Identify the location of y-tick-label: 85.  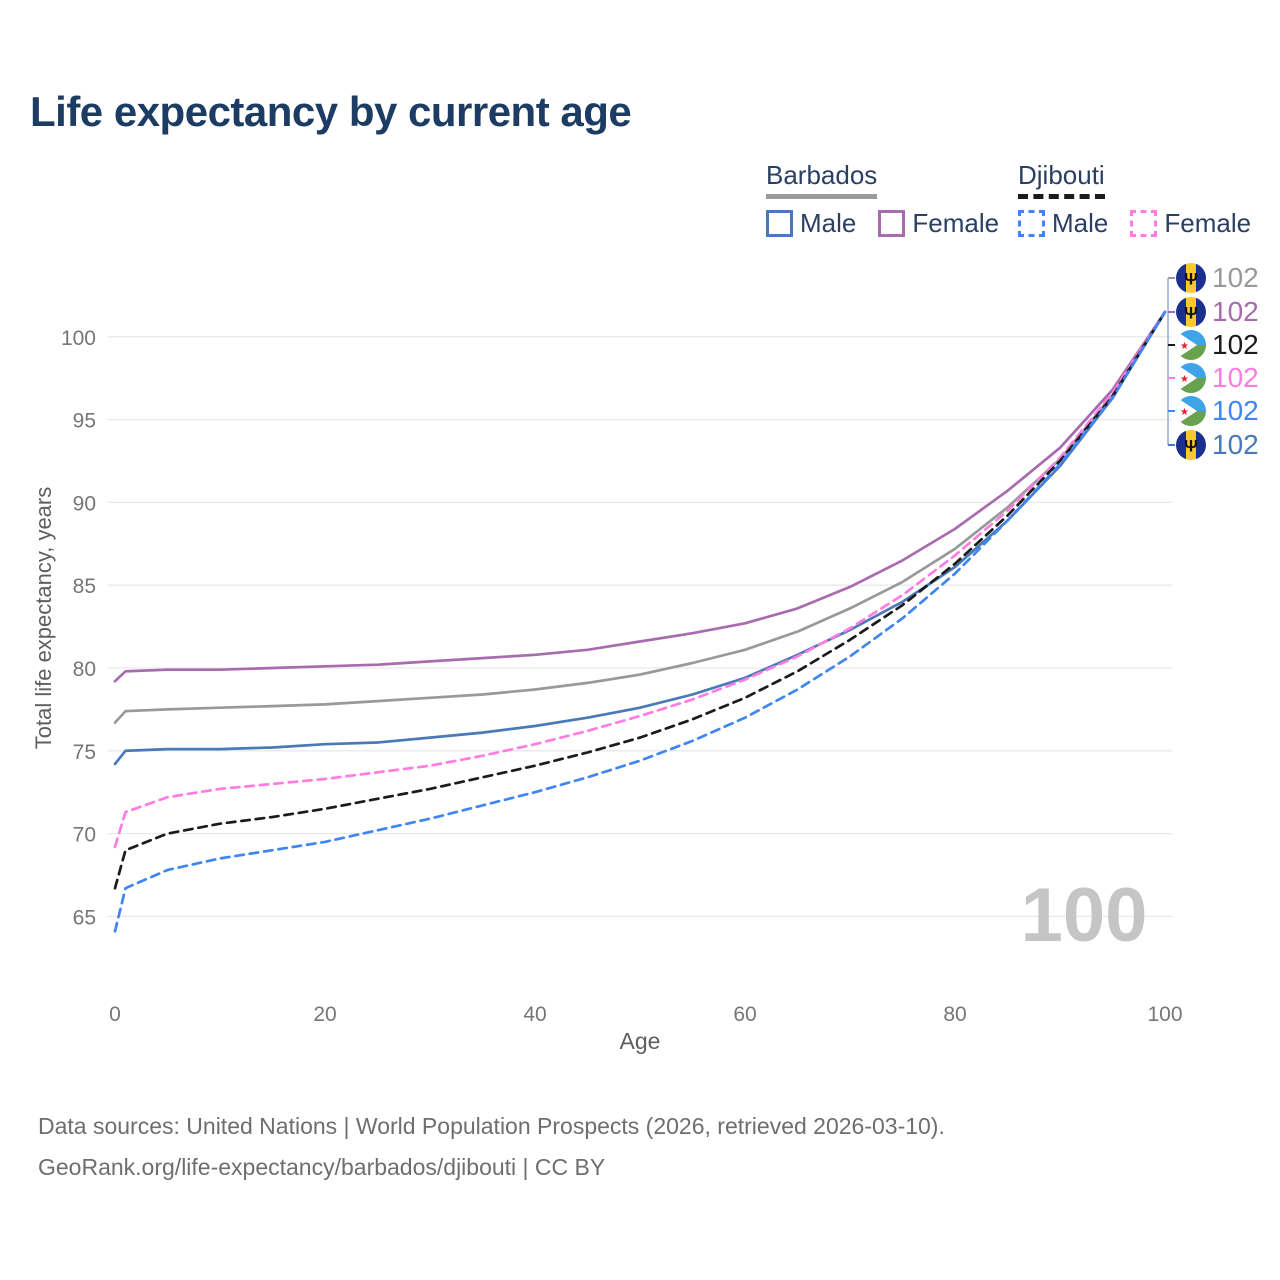
(84, 586).